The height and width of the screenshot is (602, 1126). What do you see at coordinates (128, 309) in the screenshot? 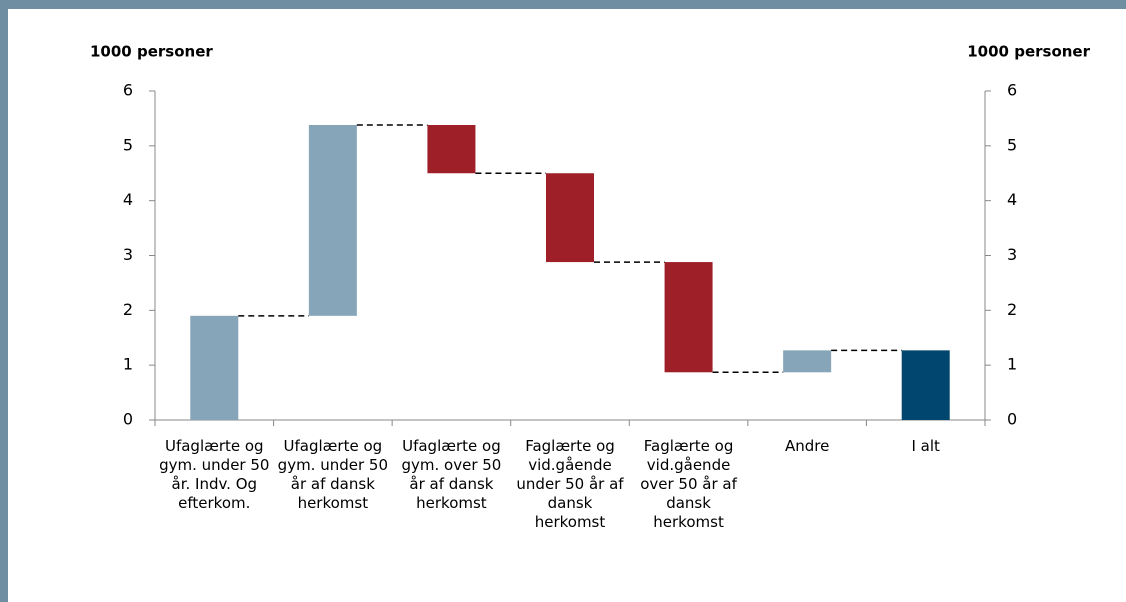
I see `y-tick-label: 2` at bounding box center [128, 309].